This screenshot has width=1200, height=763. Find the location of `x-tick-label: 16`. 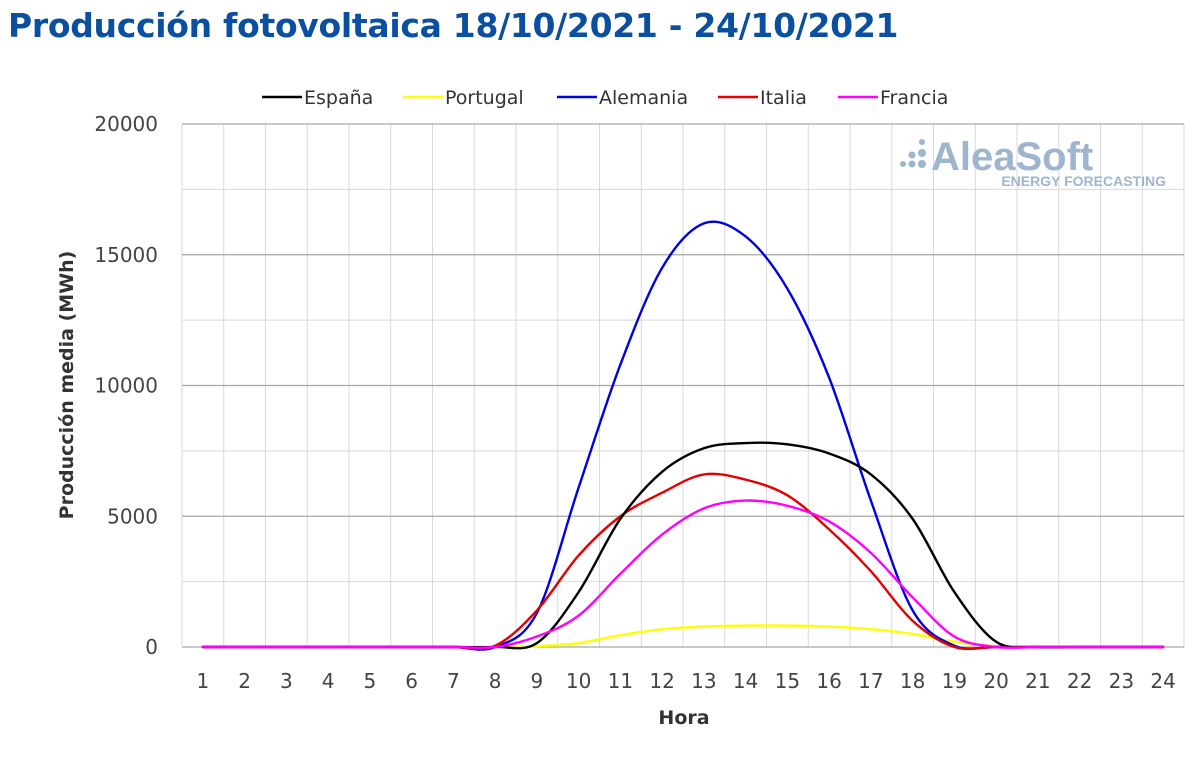

x-tick-label: 16 is located at coordinates (828, 681).